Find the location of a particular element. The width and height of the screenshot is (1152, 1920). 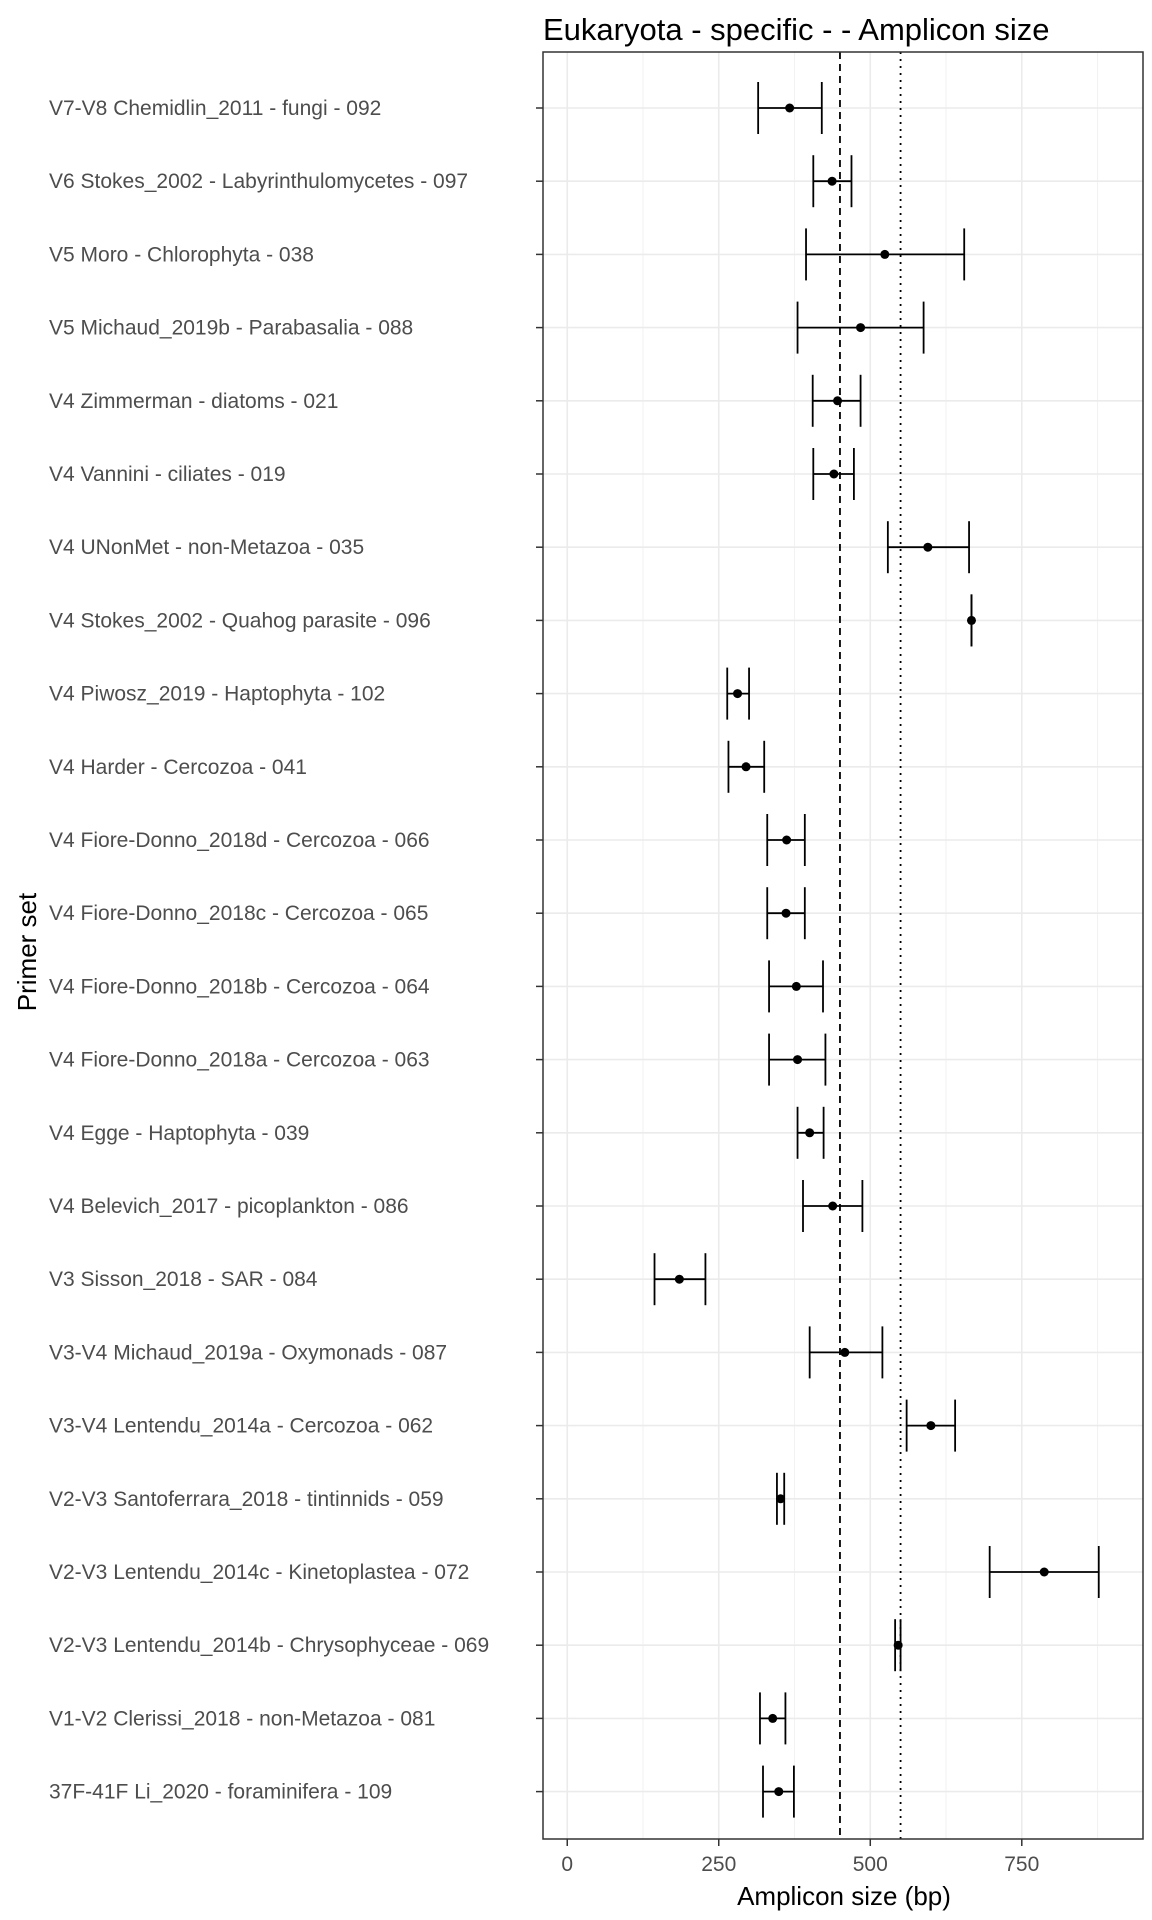

y-tick-label: V4 Fiore-Donno_2018d - Cercozoa - 066 is located at coordinates (239, 840).